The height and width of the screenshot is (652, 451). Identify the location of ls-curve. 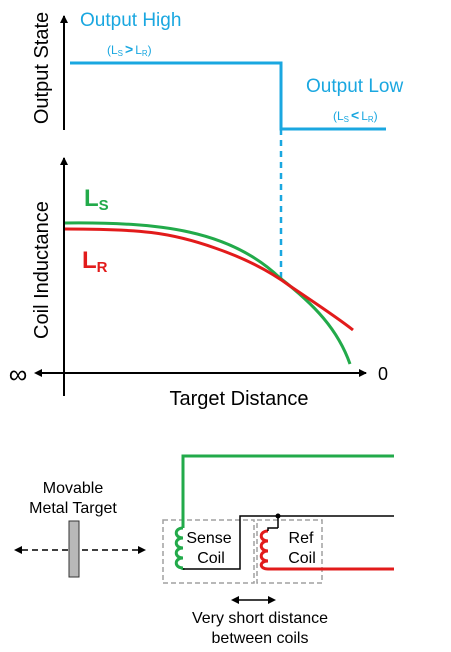
(208, 293).